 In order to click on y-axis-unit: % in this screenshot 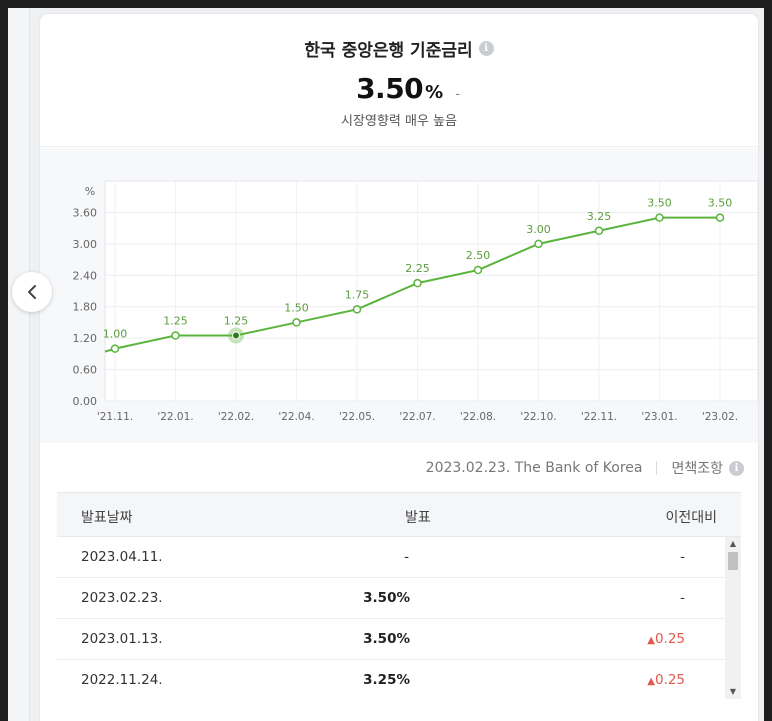, I will do `click(90, 191)`.